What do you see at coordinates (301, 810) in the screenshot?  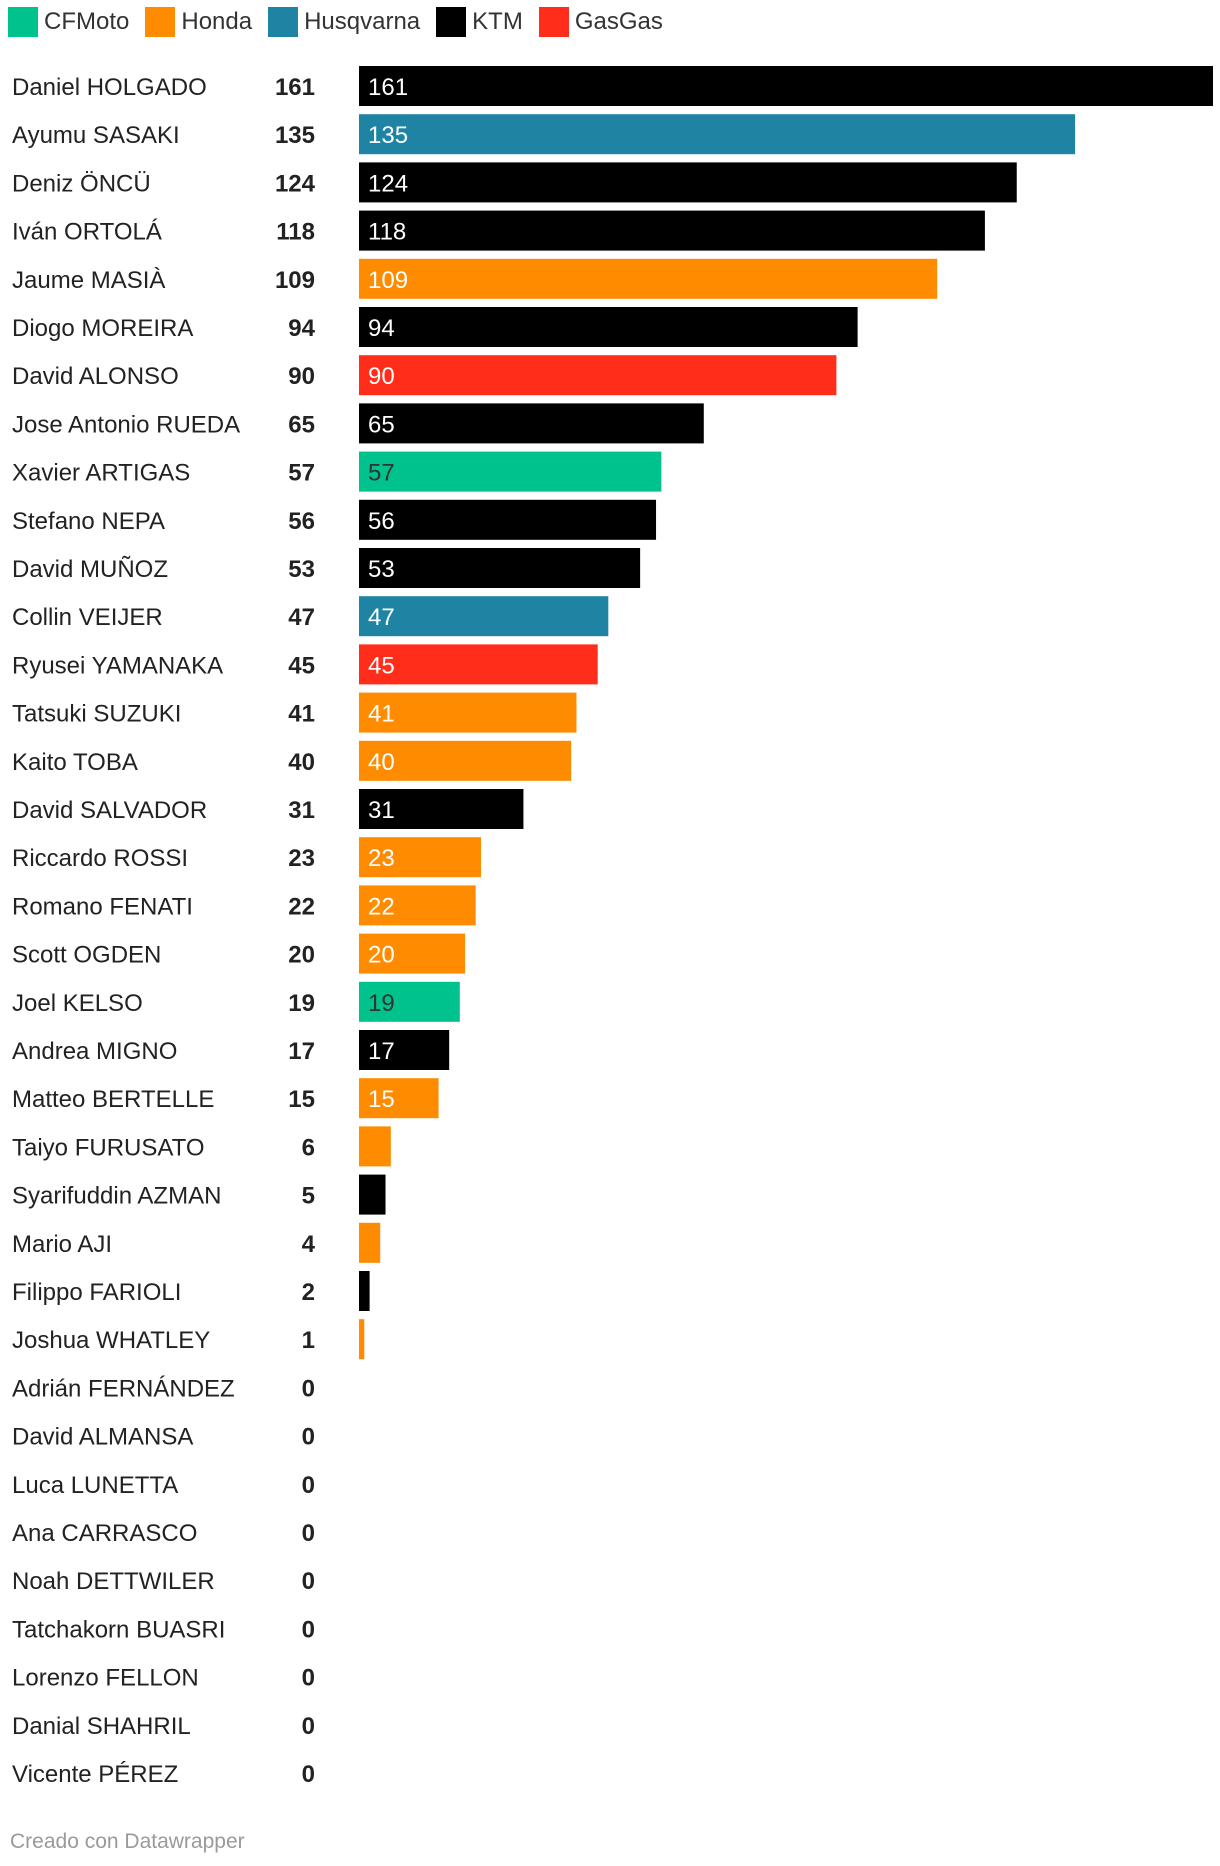 I see `points-value-david-salvador: 31` at bounding box center [301, 810].